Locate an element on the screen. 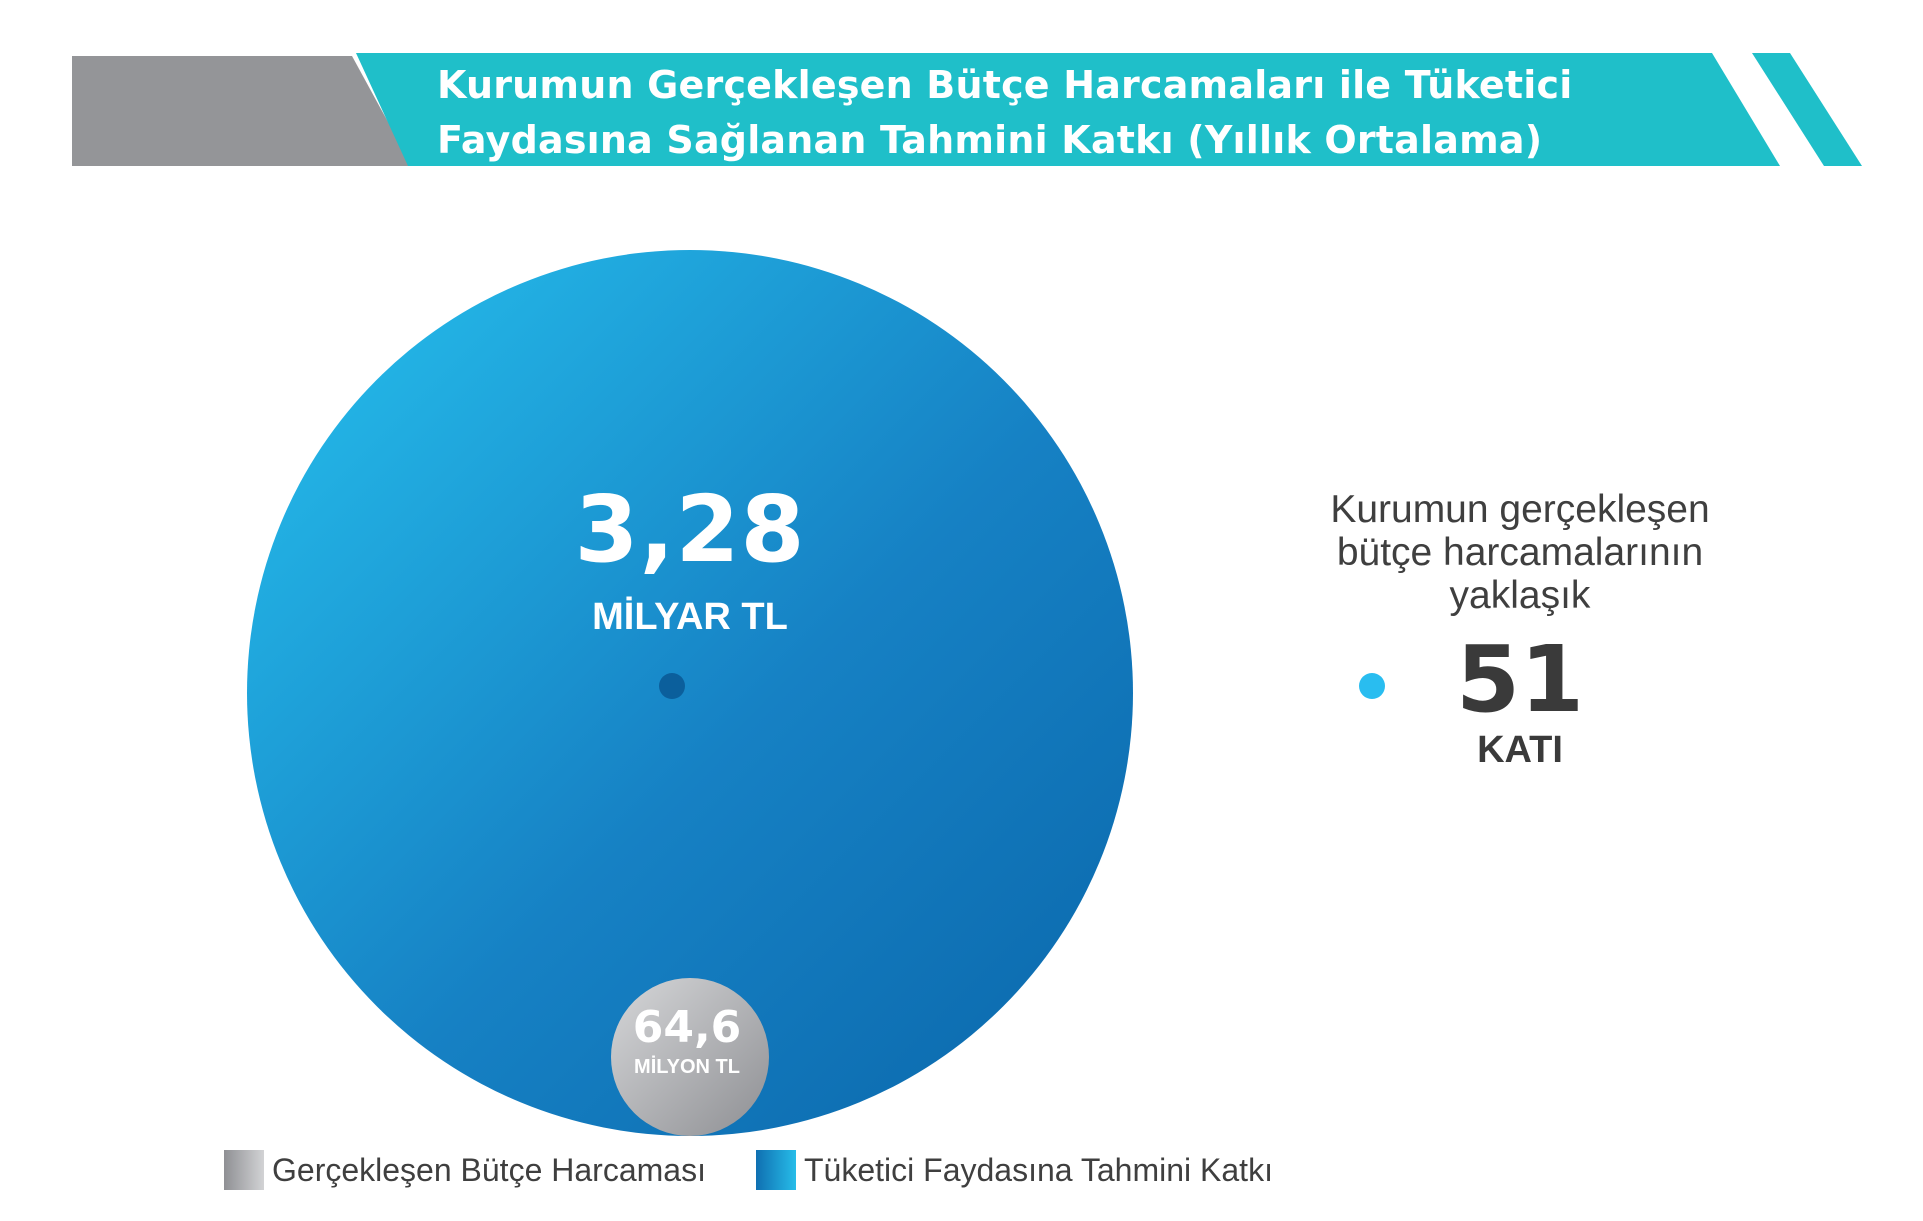 Image resolution: width=1923 pixels, height=1221 pixels. big-bubble-value: 3,28 is located at coordinates (690, 529).